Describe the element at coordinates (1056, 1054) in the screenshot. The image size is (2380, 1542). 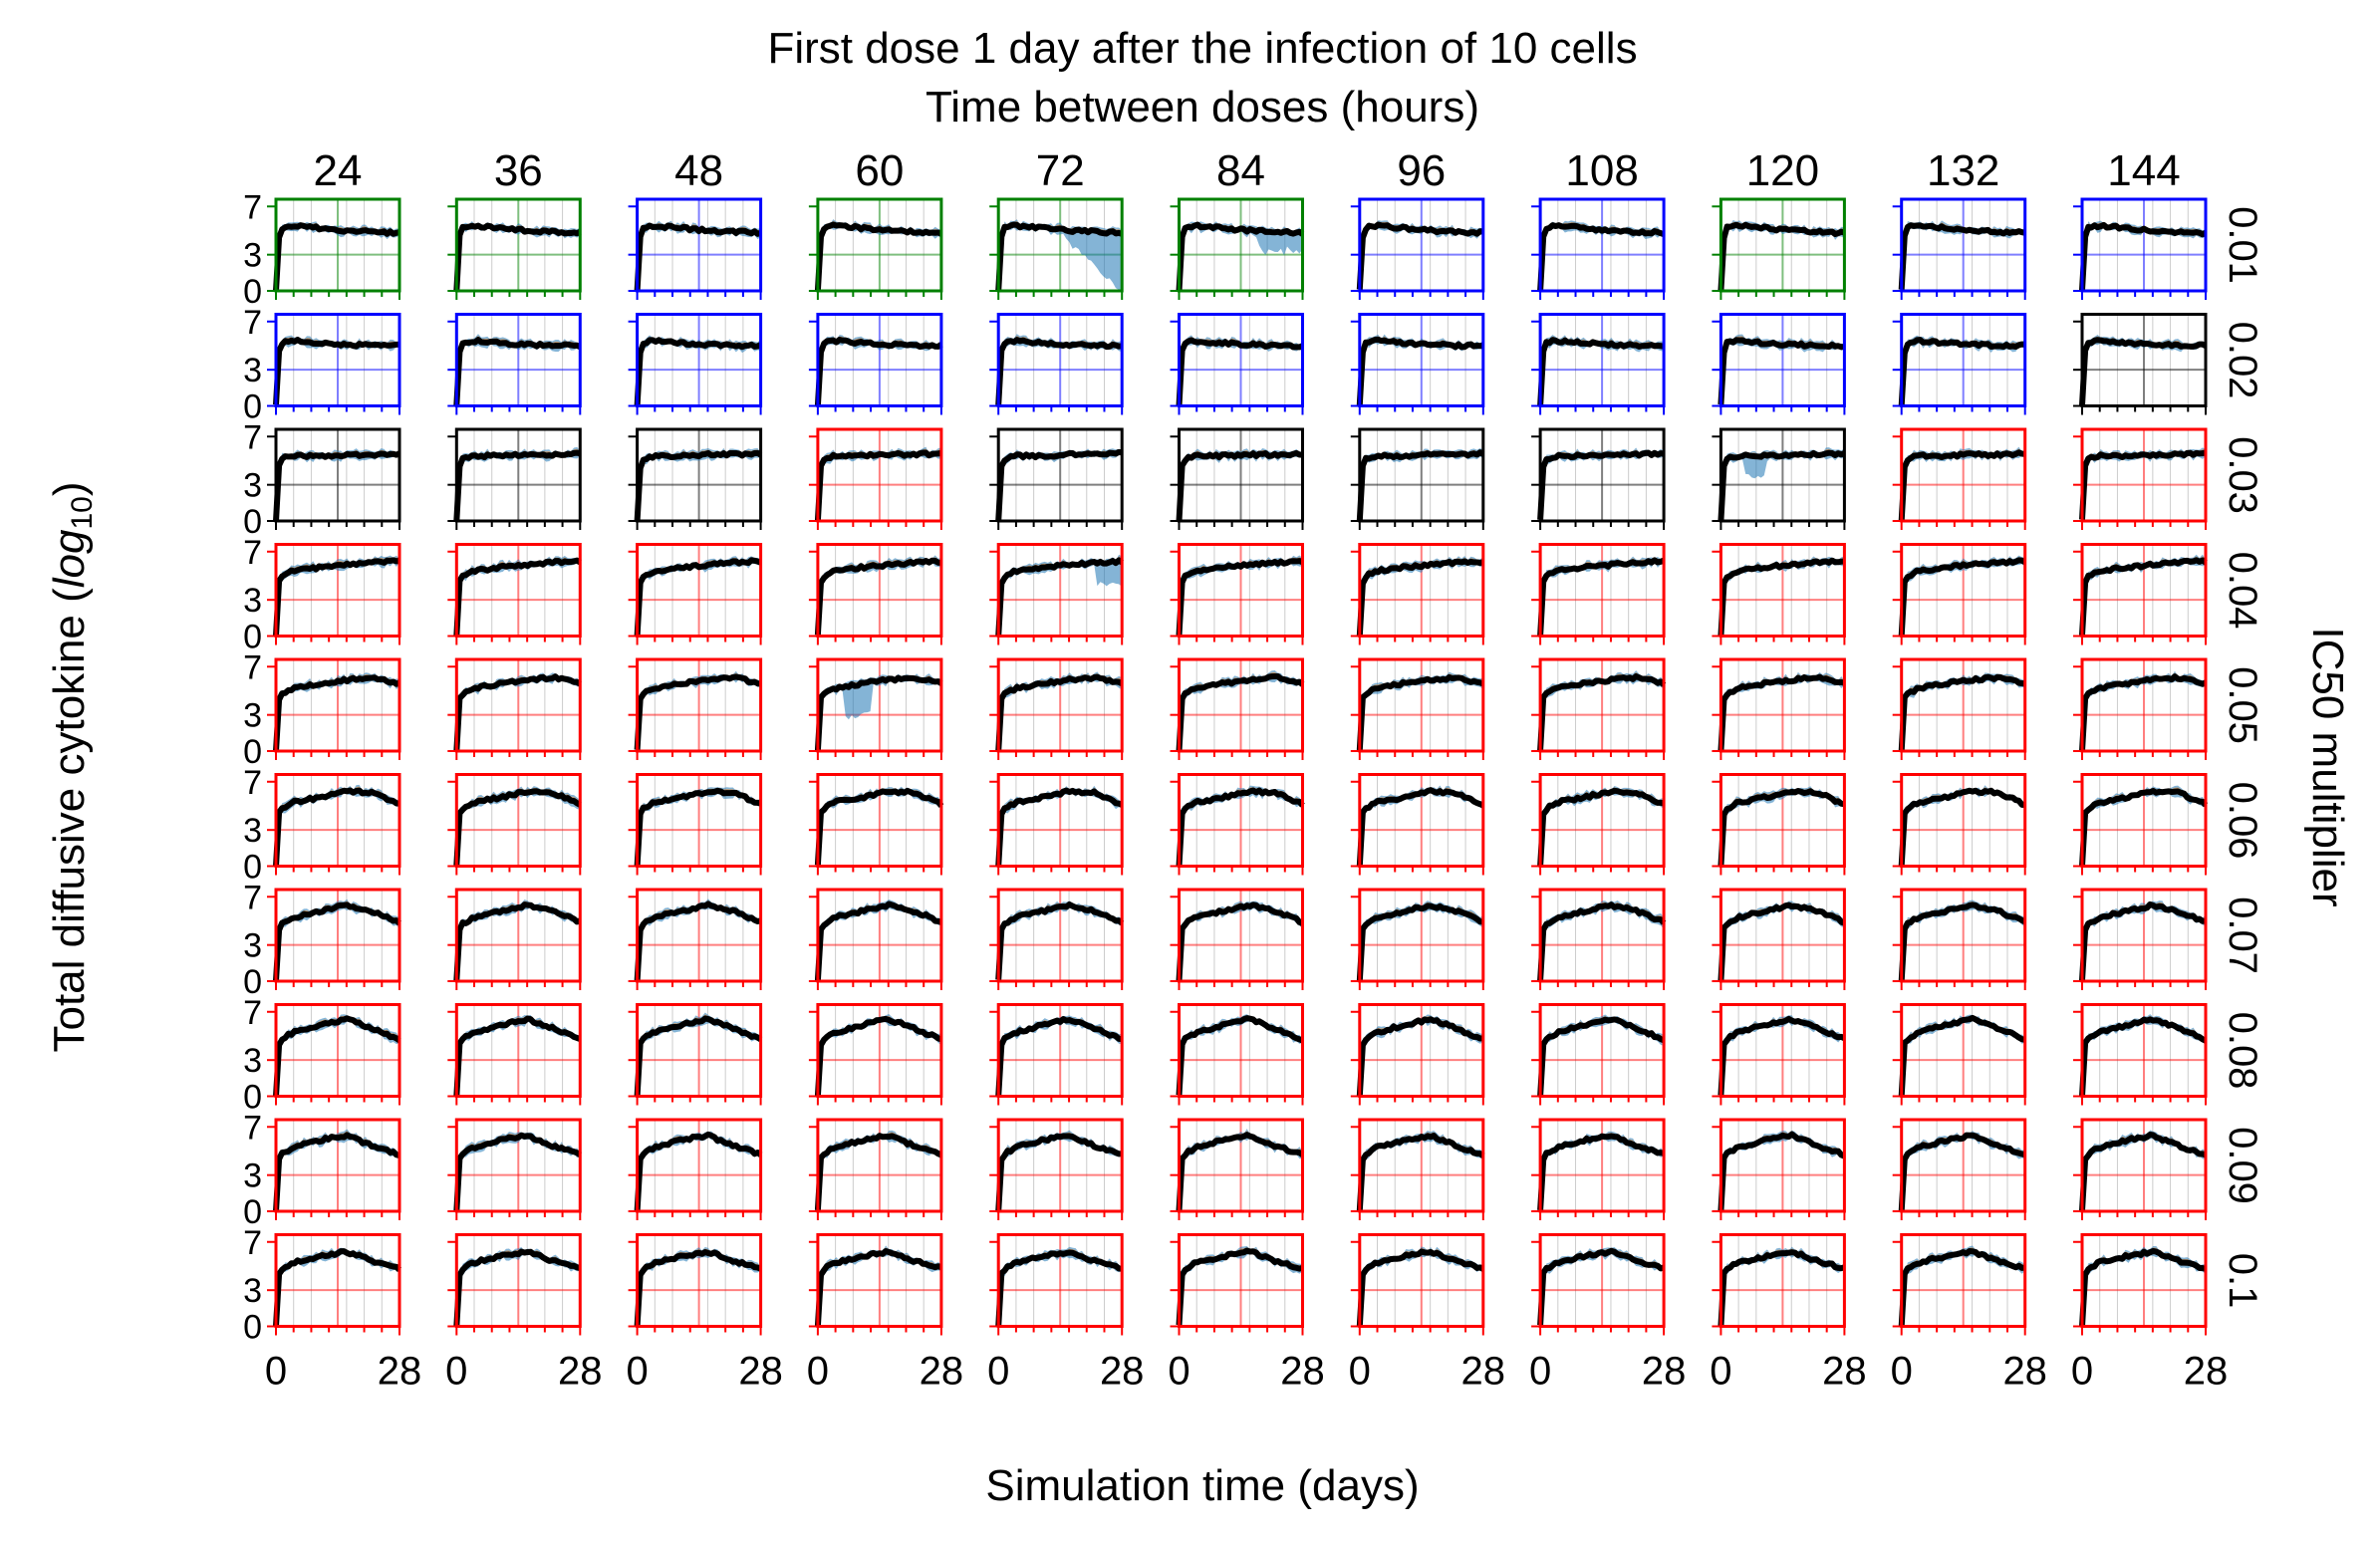
I see `panel-r7-c4` at that location.